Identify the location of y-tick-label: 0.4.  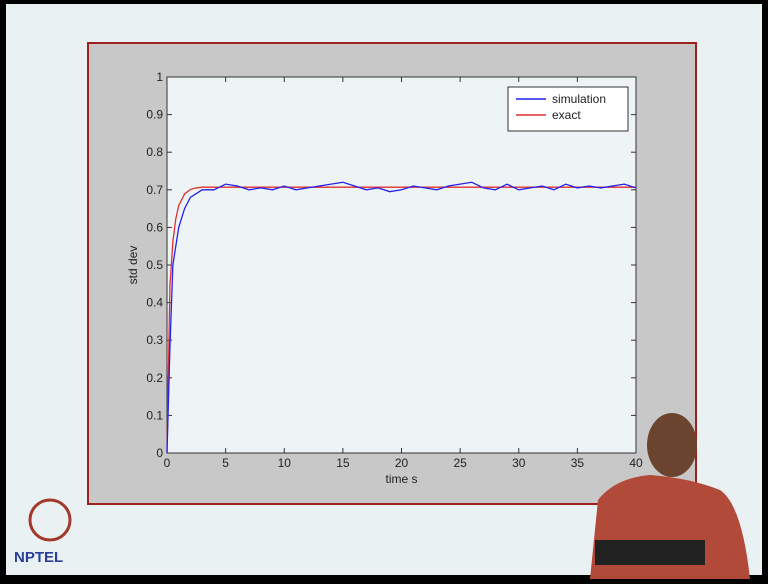
(154, 303).